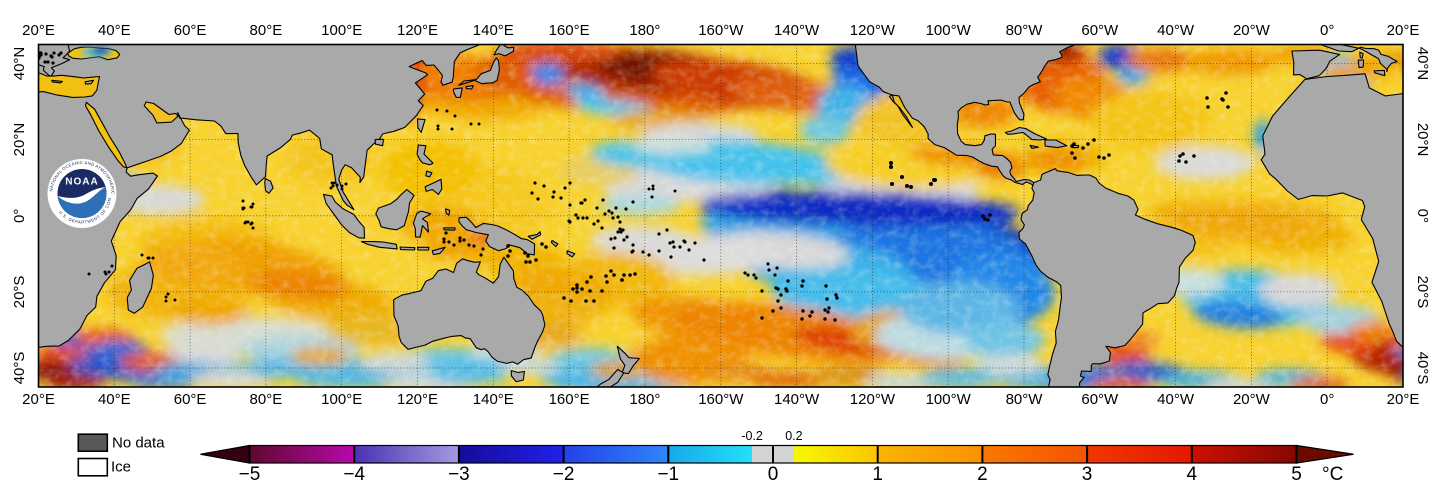 Image resolution: width=1440 pixels, height=498 pixels. What do you see at coordinates (877, 474) in the screenshot?
I see `svg-text: 1` at bounding box center [877, 474].